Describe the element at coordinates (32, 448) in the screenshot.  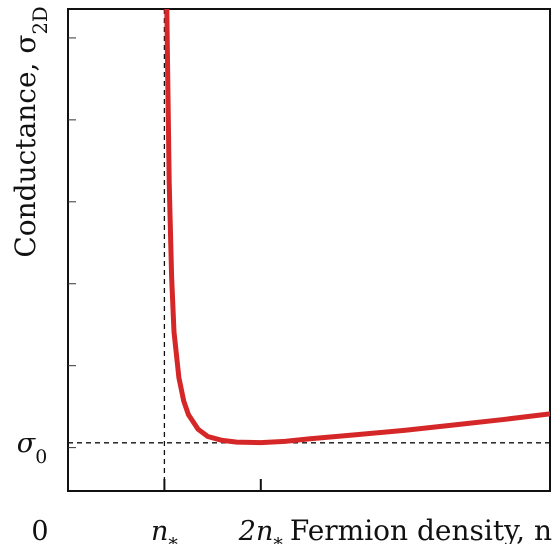
I see `horizontal-reference-label: σ0` at that location.